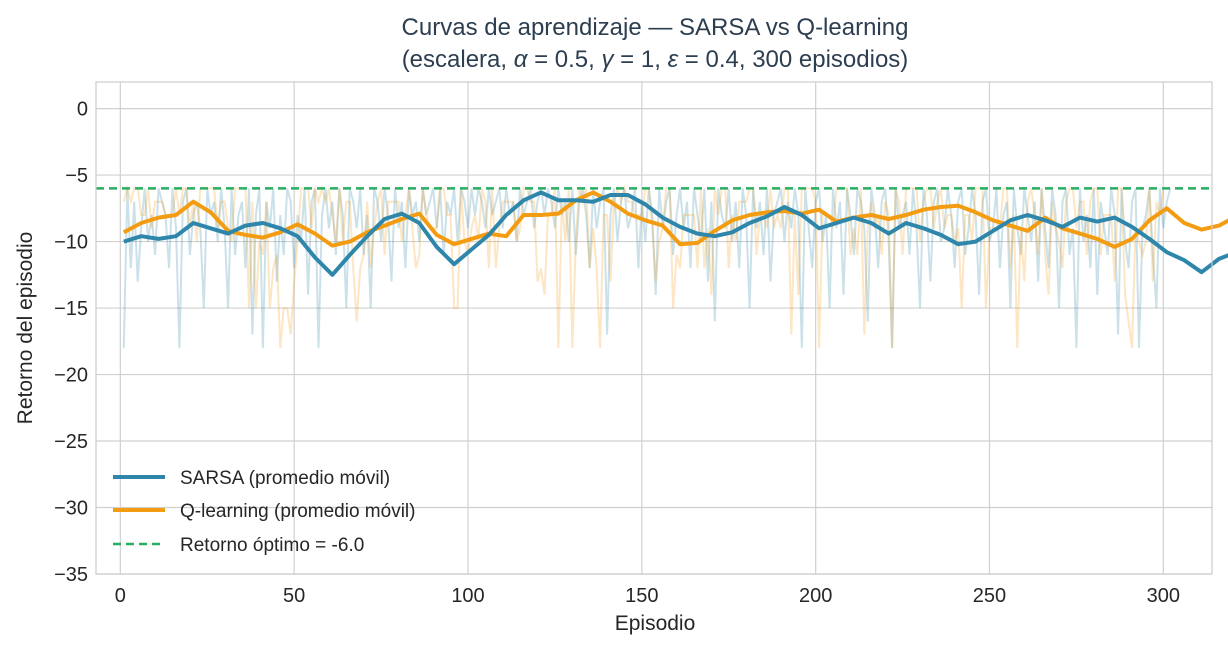 The width and height of the screenshot is (1228, 651). I want to click on legend-label-qlearning: Q-learning (promedio móvil), so click(297, 511).